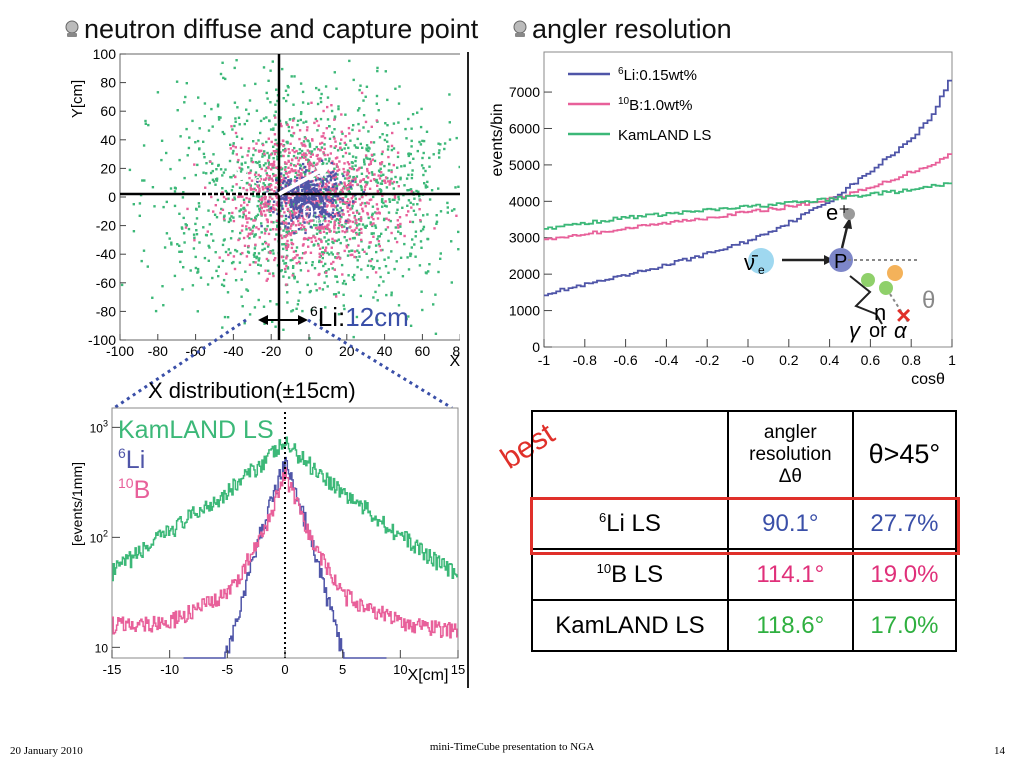 The width and height of the screenshot is (1024, 768). What do you see at coordinates (524, 238) in the screenshot?
I see `angular-y-tick-label: 3000` at bounding box center [524, 238].